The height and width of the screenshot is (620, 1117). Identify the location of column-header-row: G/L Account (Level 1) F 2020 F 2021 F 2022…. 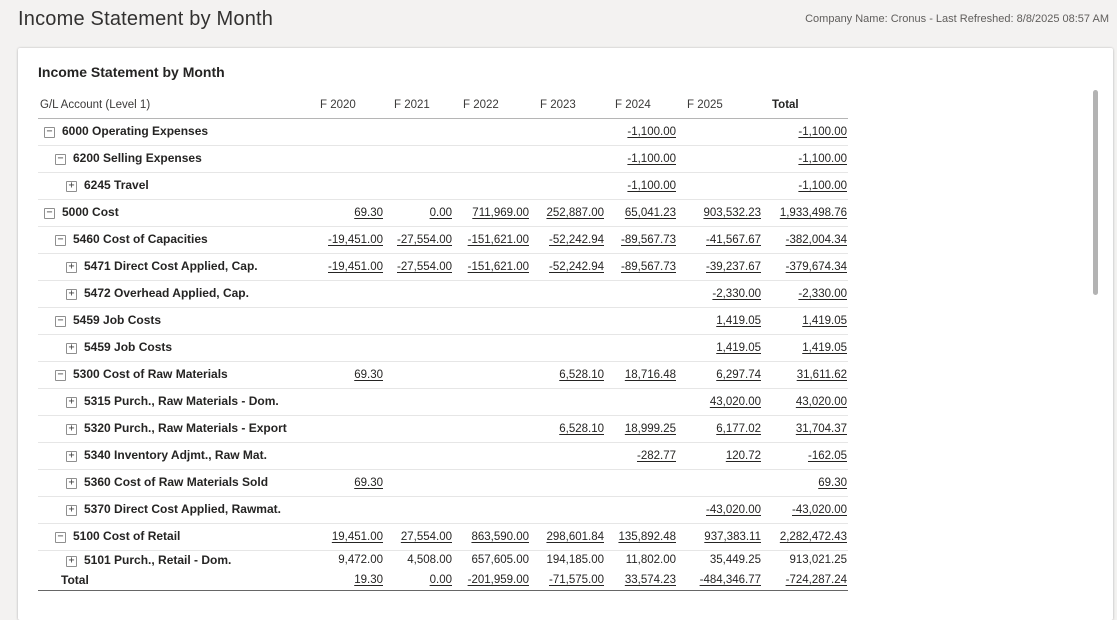
(443, 105).